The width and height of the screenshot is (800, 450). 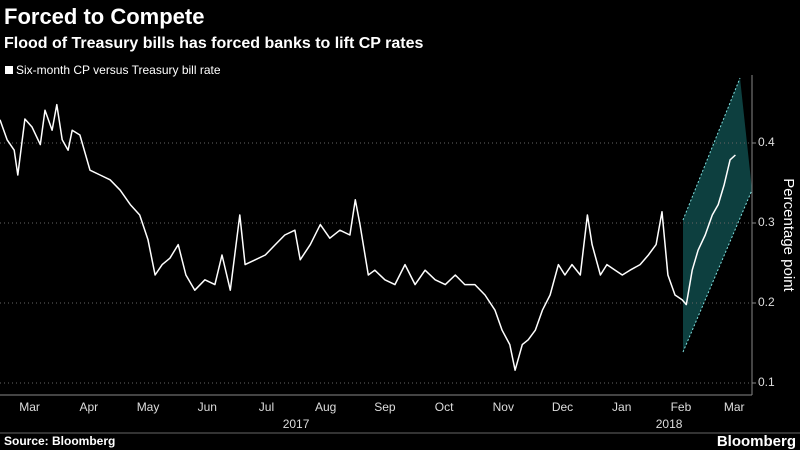 I want to click on y-tick-label: 0.1, so click(x=766, y=382).